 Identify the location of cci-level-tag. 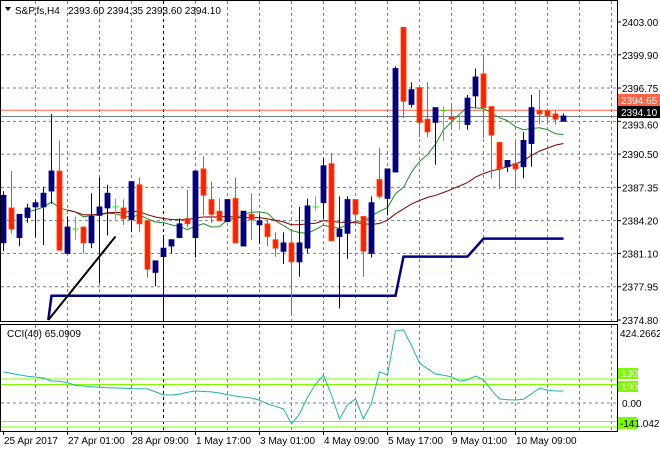
(627, 423).